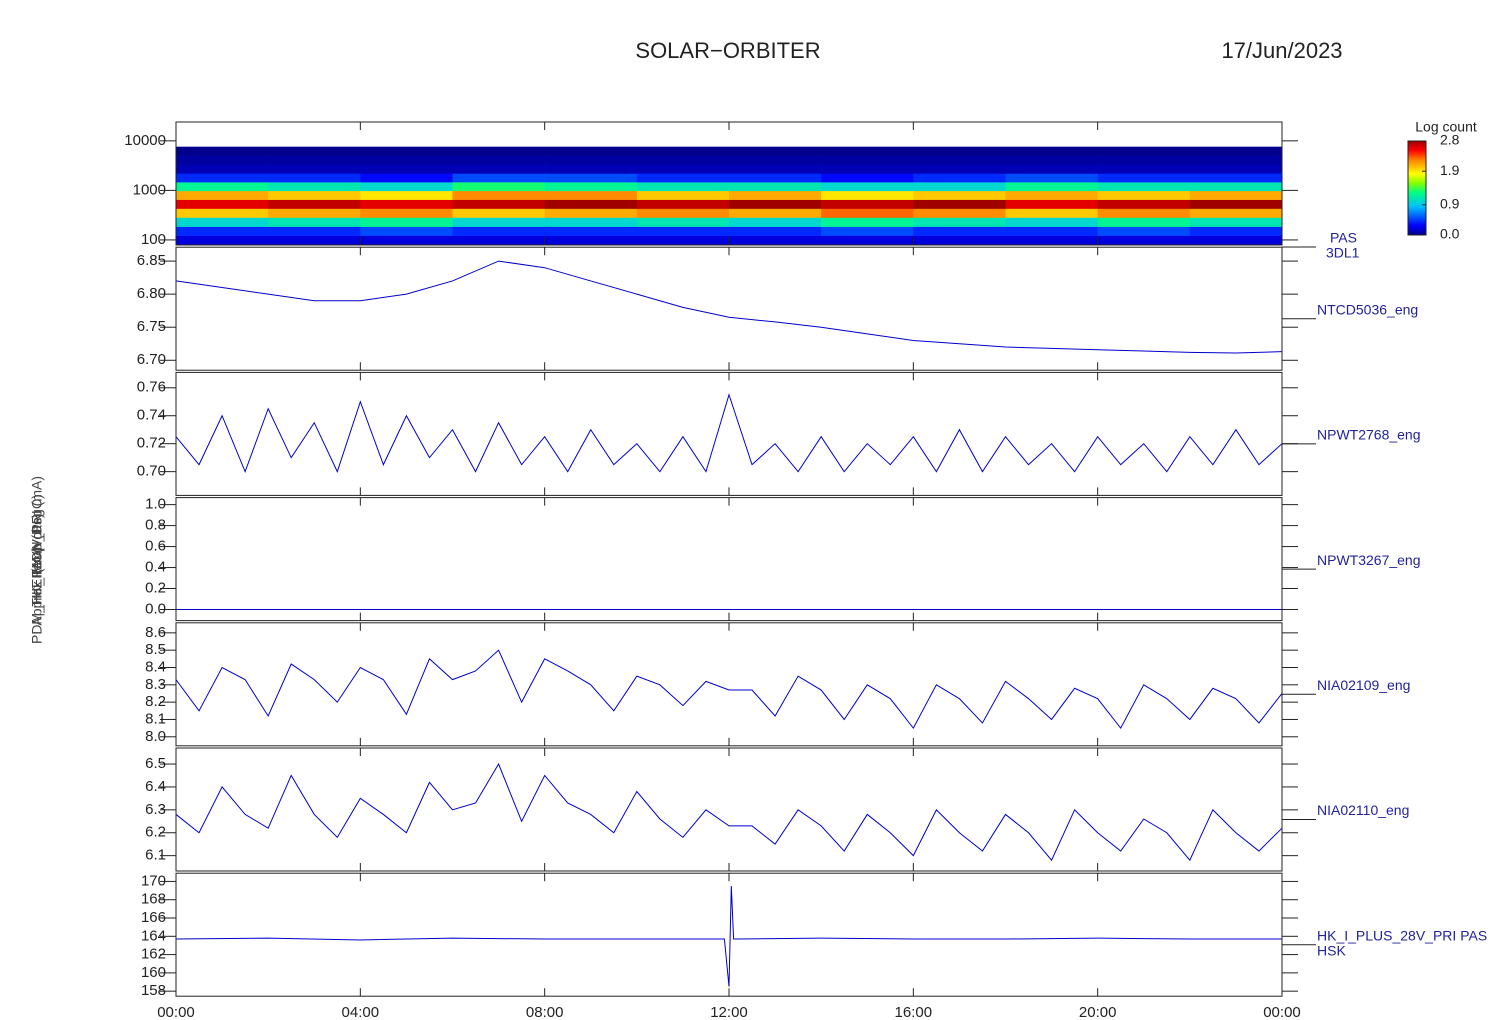  I want to click on series-label: HSK, so click(1331, 950).